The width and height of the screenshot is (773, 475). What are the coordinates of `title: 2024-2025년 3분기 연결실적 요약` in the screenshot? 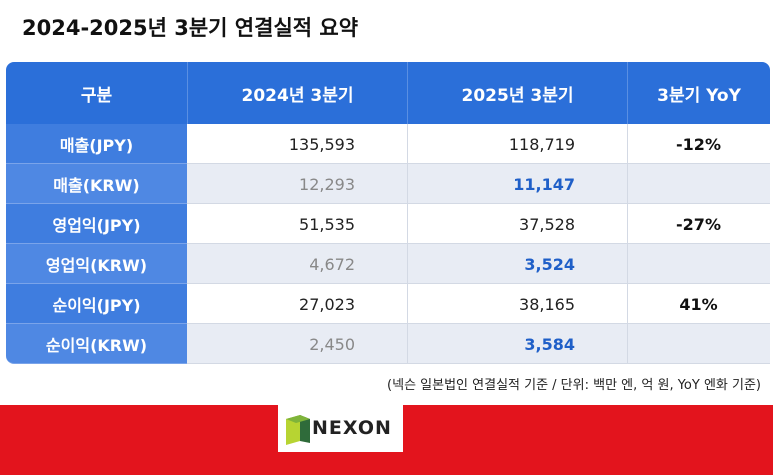 It's located at (190, 28).